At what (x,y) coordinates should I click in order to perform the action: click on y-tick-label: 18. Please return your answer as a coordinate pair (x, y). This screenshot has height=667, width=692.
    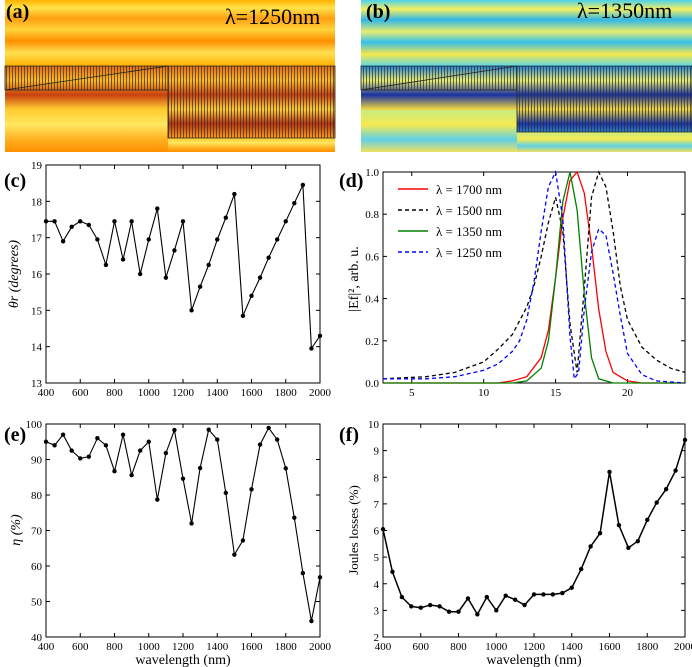
    Looking at the image, I should click on (37, 202).